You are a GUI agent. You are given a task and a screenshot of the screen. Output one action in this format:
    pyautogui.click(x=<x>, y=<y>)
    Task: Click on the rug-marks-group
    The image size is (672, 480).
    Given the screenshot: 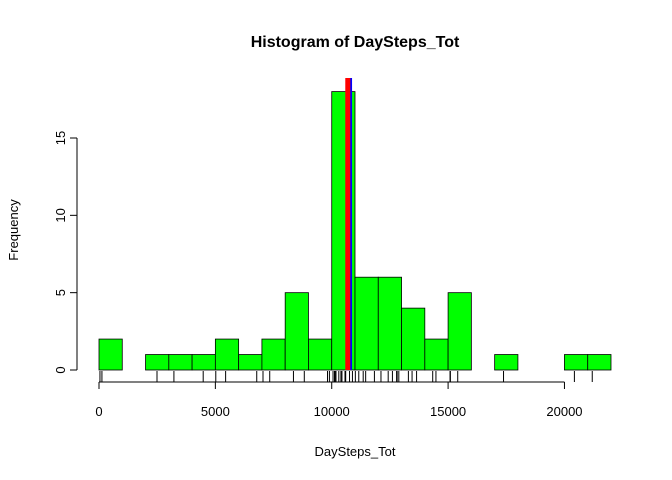 What is the action you would take?
    pyautogui.click(x=346, y=376)
    